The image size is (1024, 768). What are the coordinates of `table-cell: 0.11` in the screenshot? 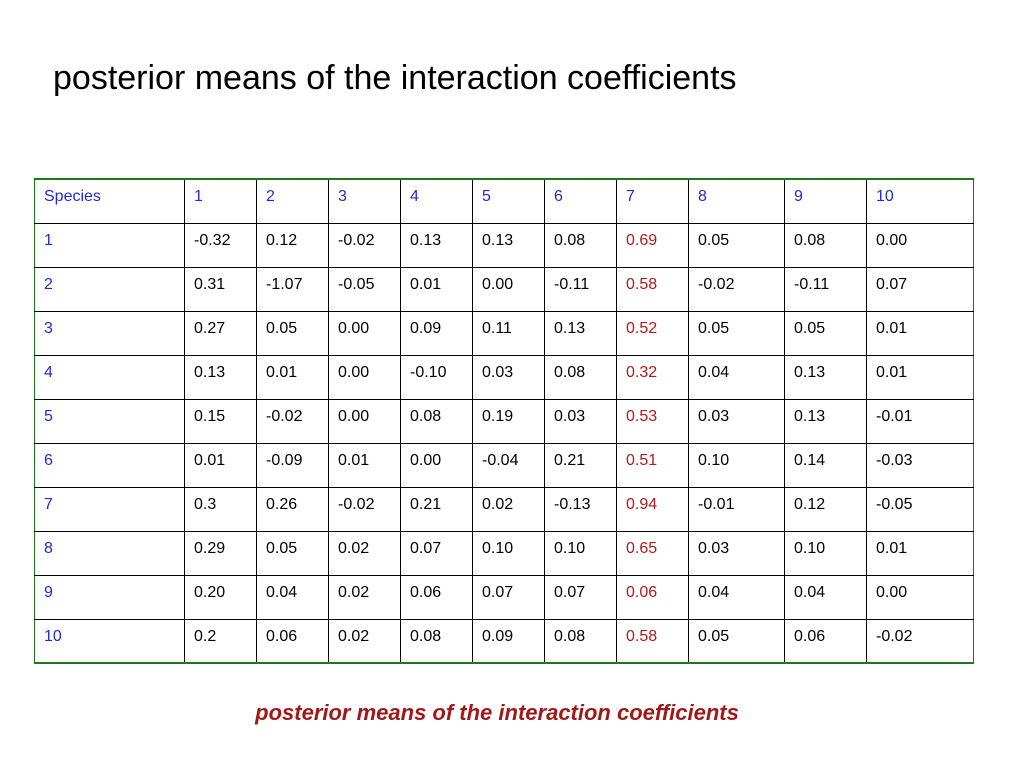 It's located at (508, 332).